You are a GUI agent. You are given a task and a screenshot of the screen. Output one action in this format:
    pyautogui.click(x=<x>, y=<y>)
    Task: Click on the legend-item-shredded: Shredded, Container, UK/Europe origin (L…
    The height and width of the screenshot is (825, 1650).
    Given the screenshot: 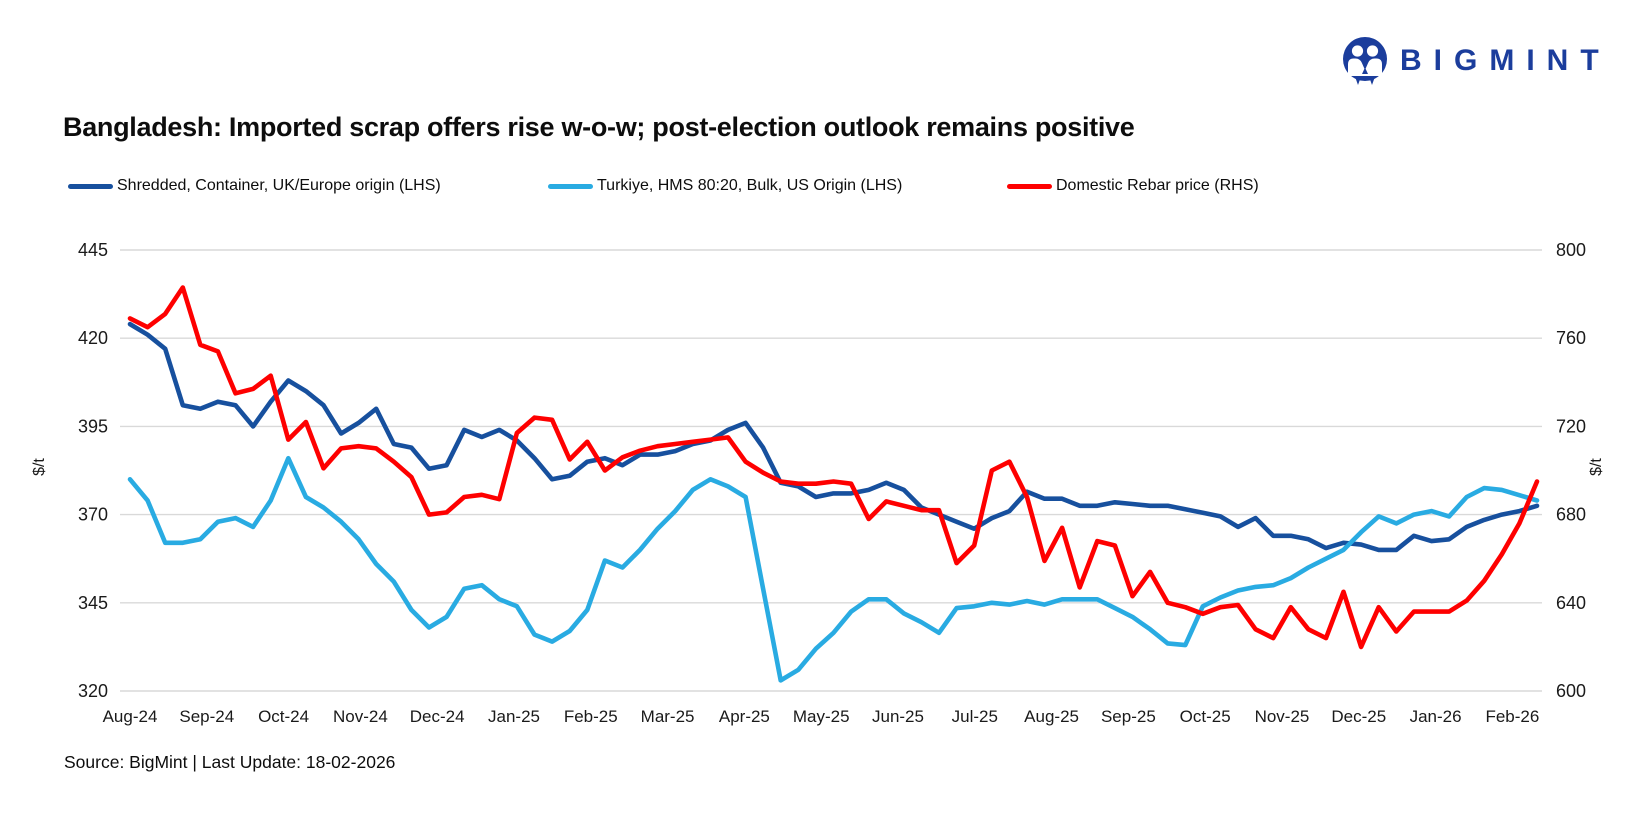 What is the action you would take?
    pyautogui.click(x=254, y=186)
    